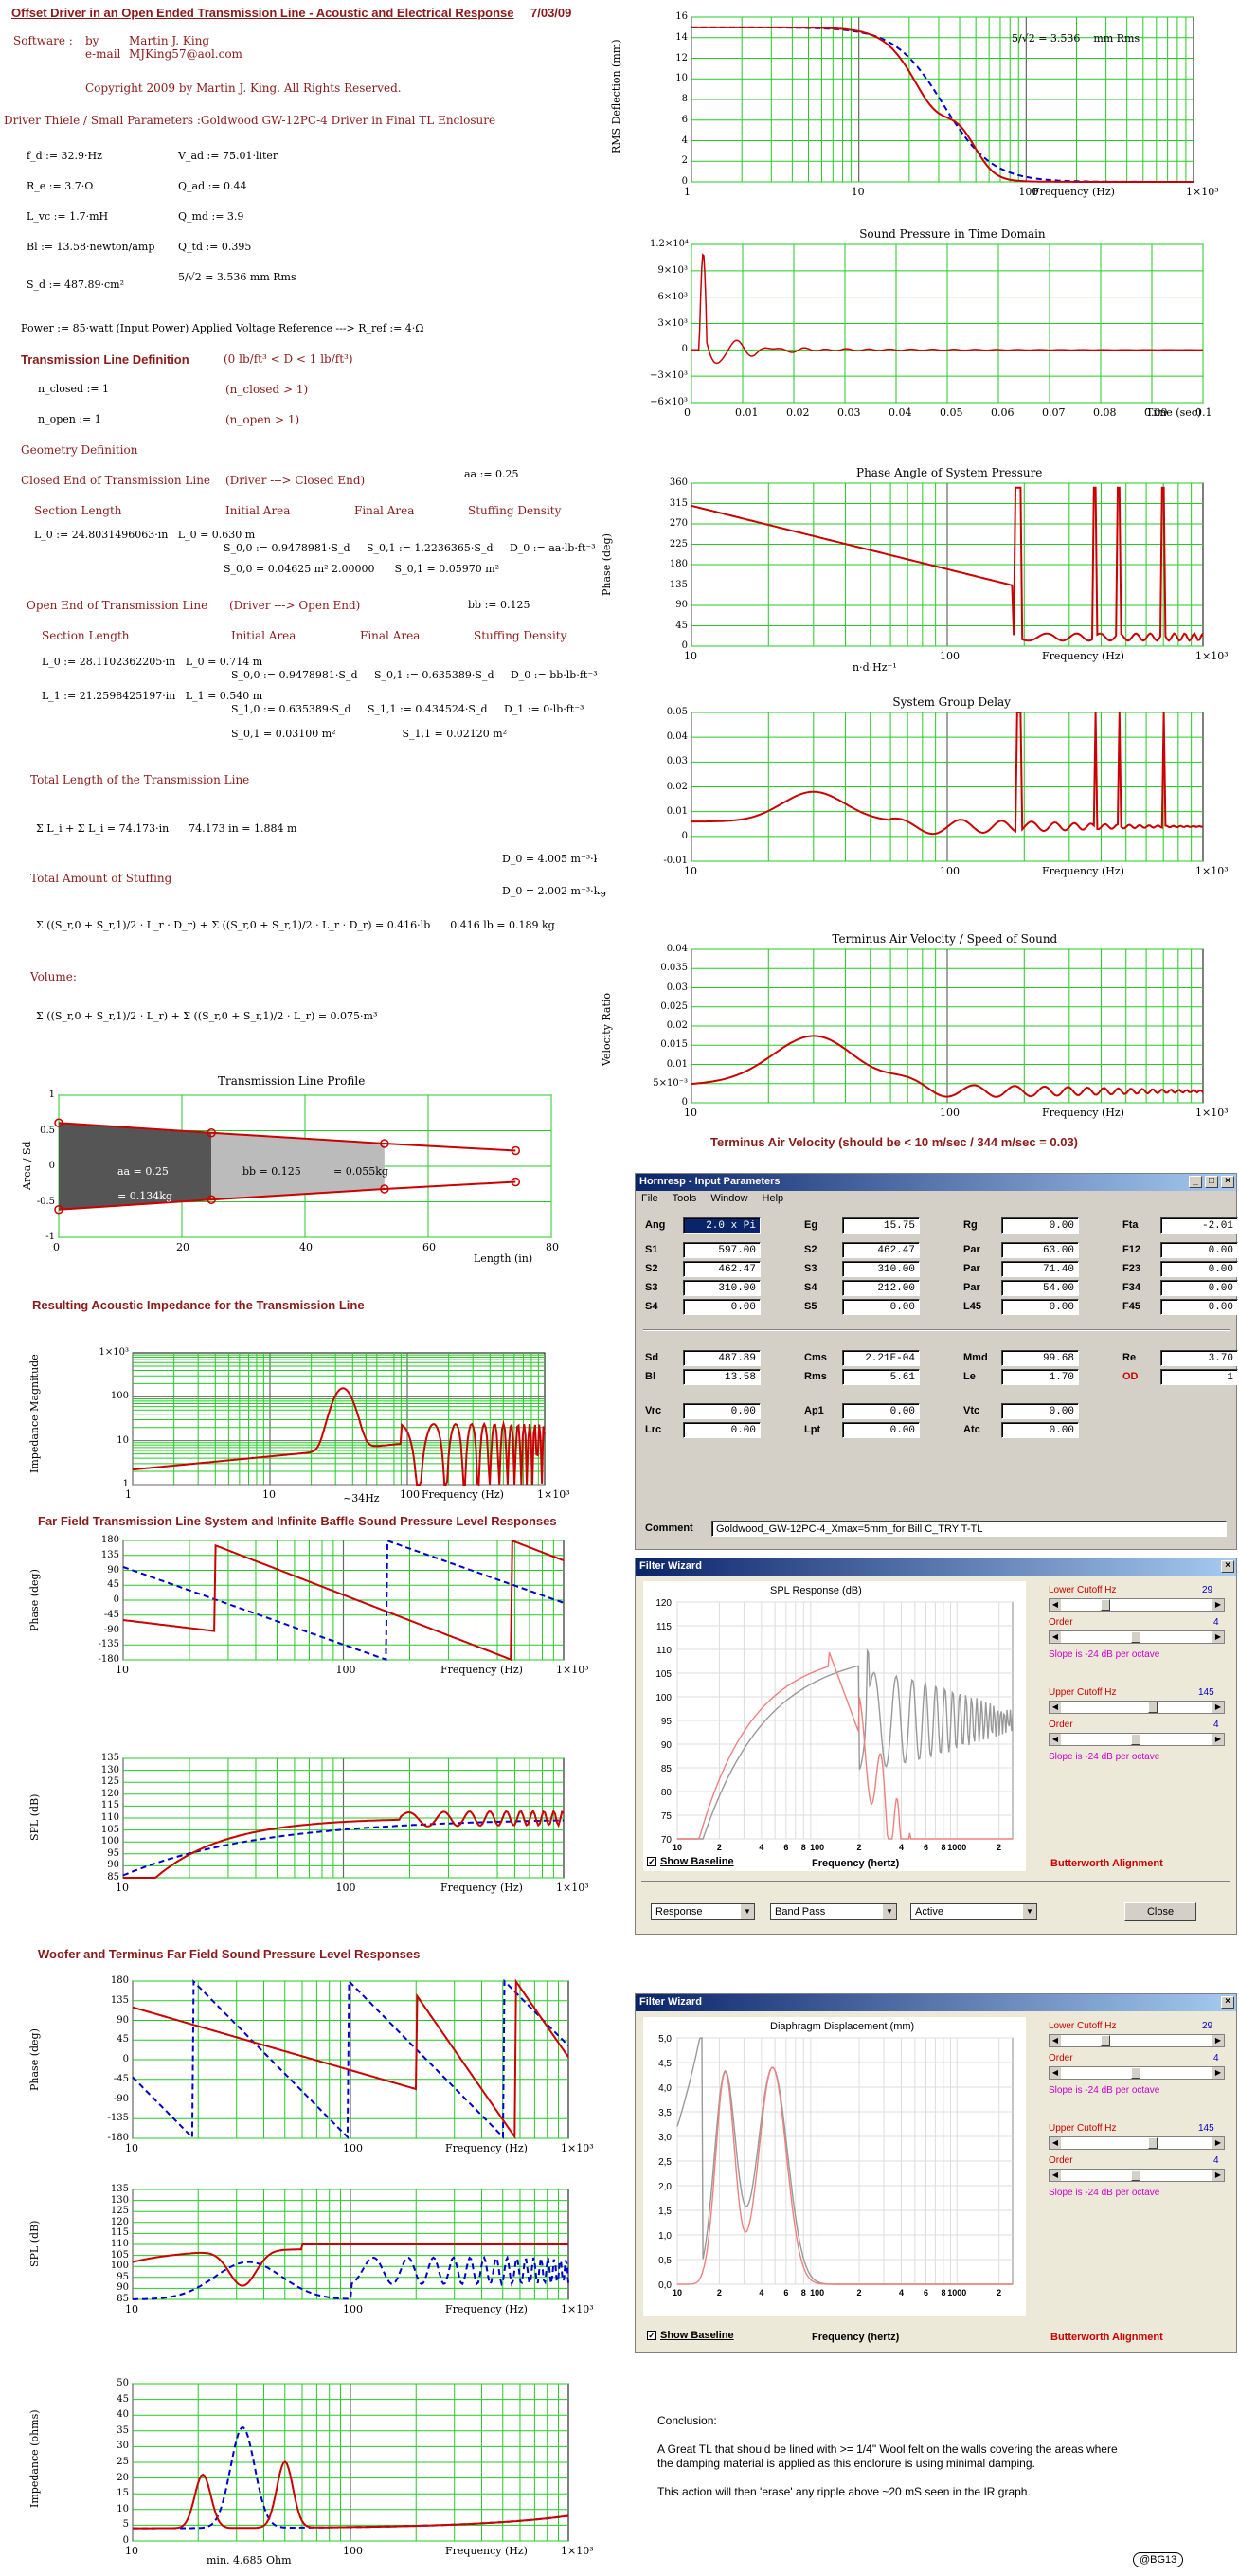  I want to click on fw1-show-baseline: ✓ Show Baseline, so click(690, 1861).